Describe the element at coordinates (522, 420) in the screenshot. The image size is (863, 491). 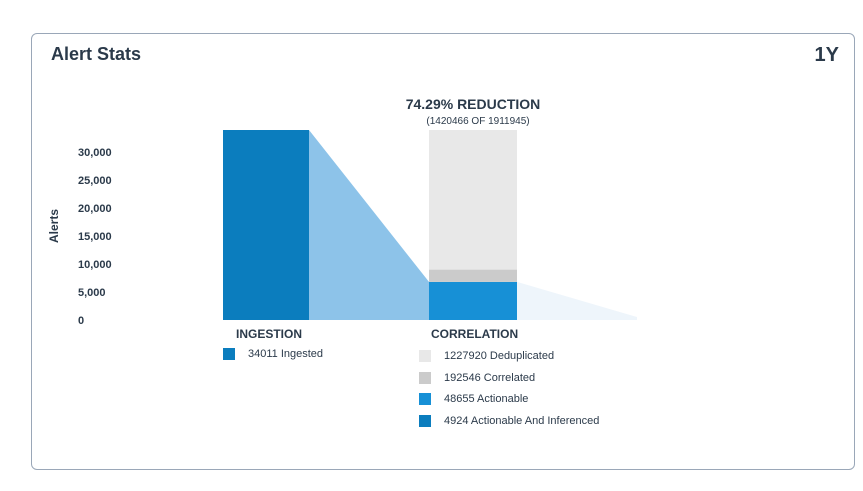
I see `legend-text: 4924 Actionable And Inferenced` at that location.